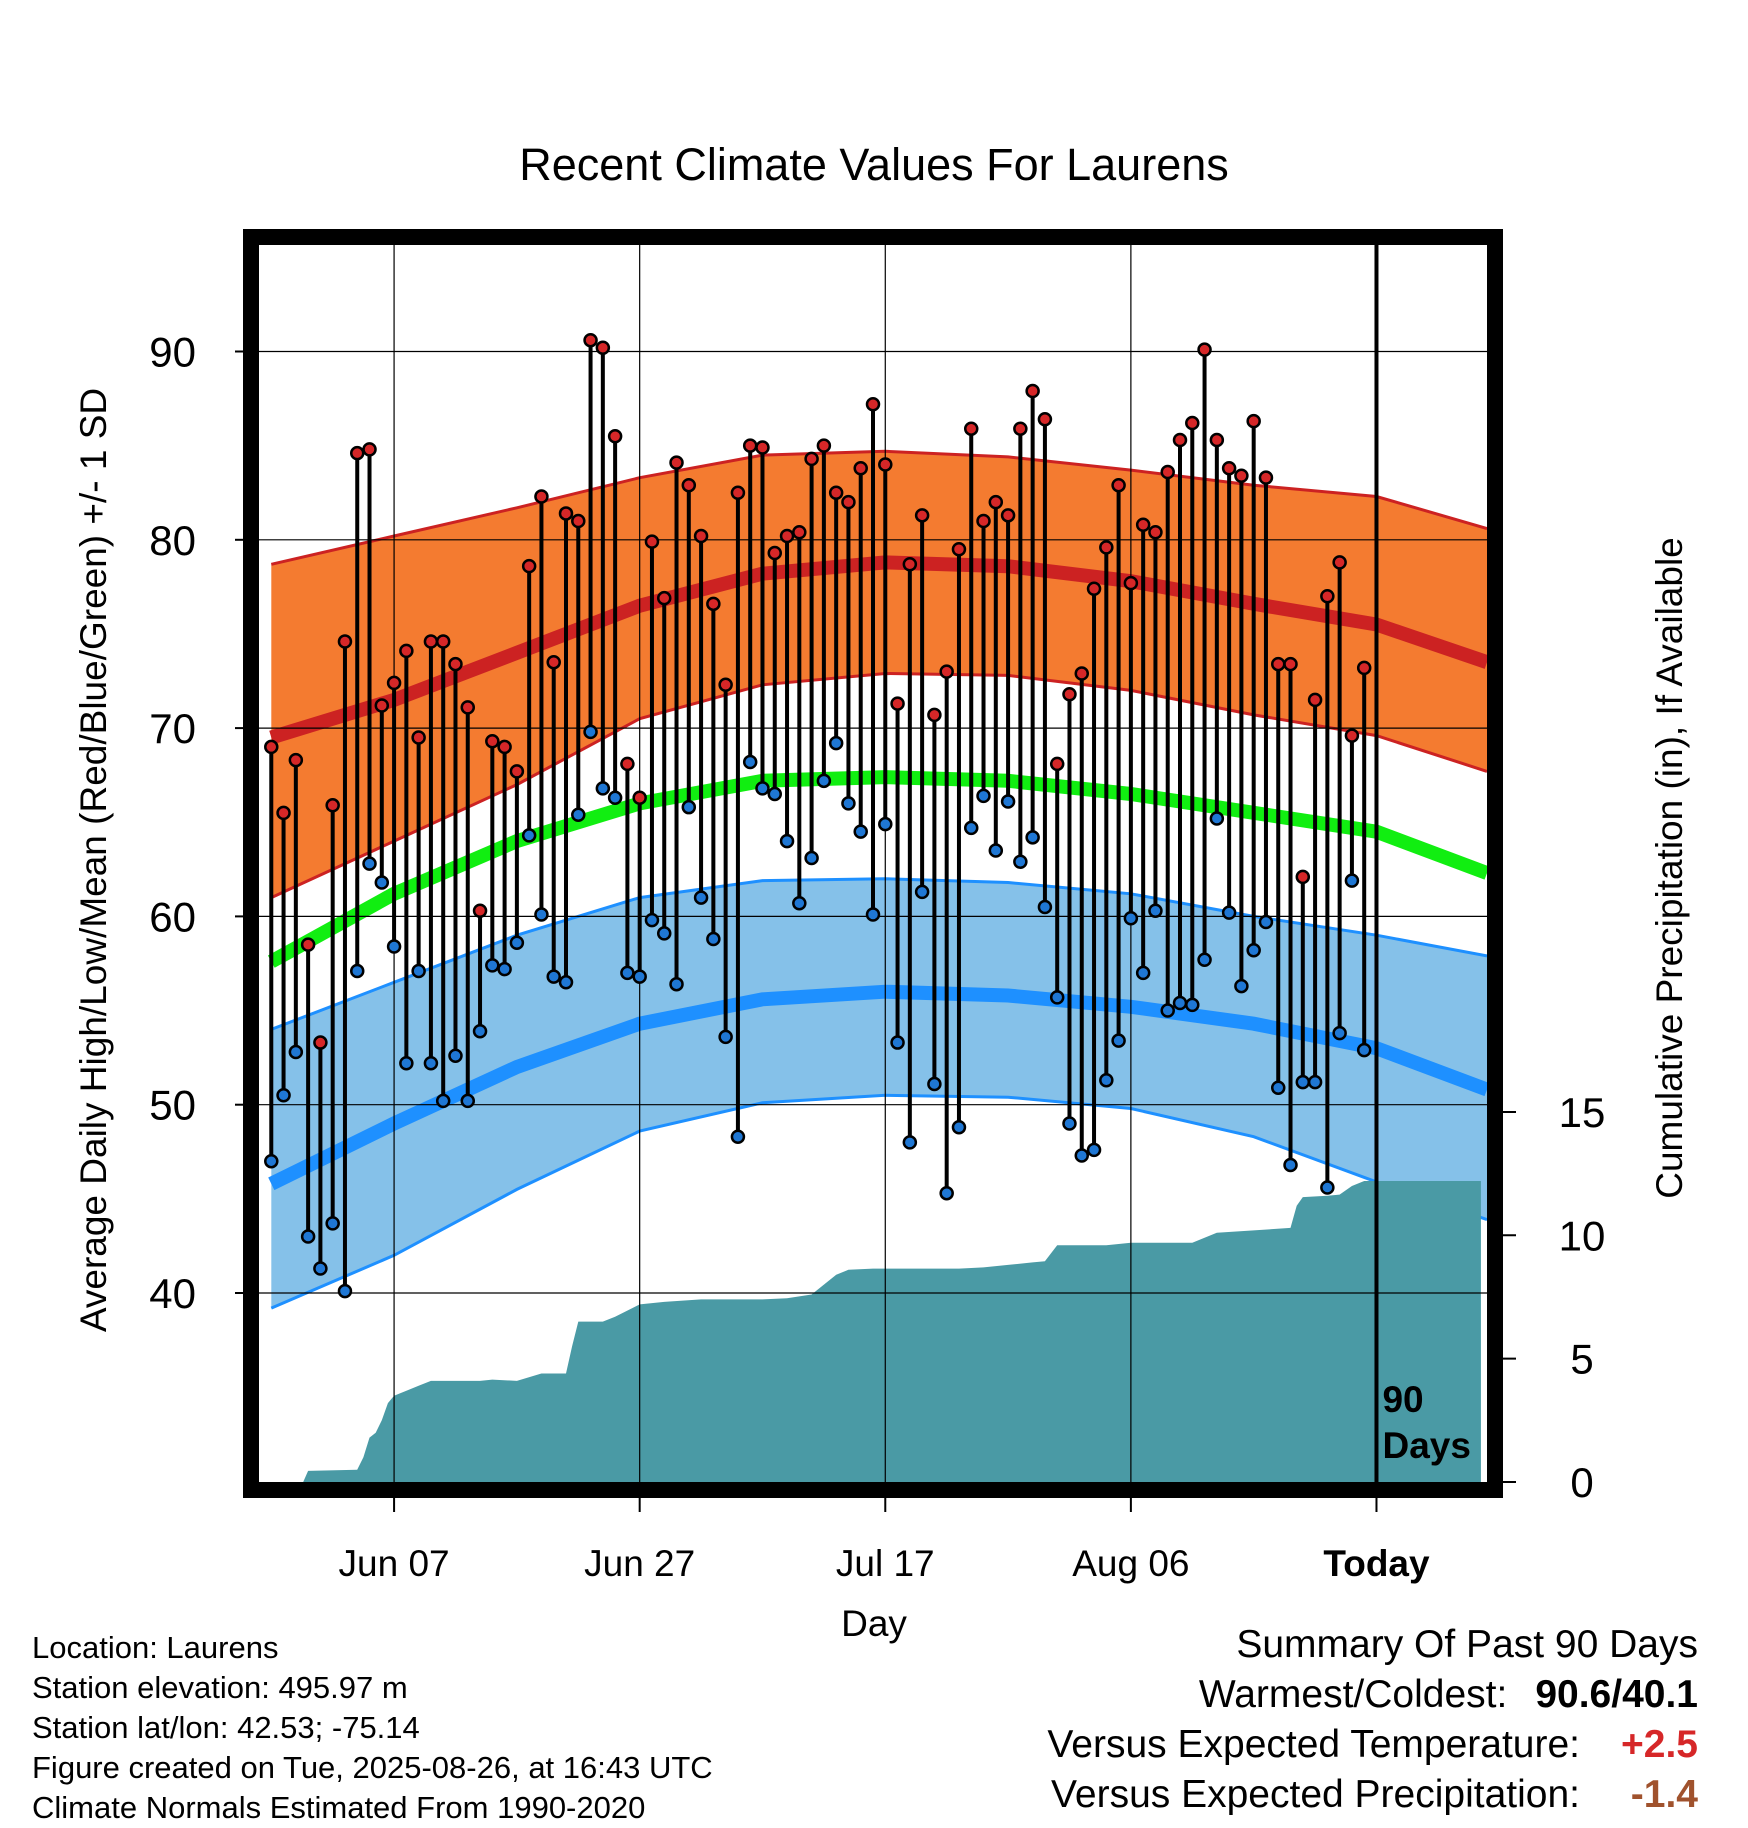 The image size is (1748, 1828). What do you see at coordinates (1664, 1794) in the screenshot?
I see `precip-value: -1.4` at bounding box center [1664, 1794].